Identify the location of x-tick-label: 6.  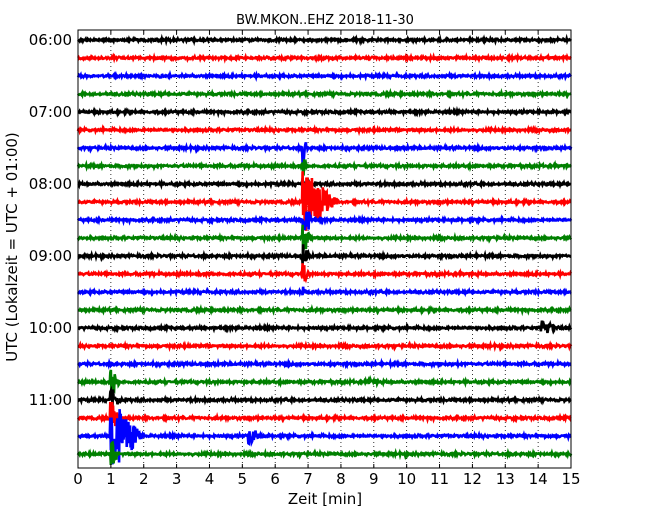
(275, 479).